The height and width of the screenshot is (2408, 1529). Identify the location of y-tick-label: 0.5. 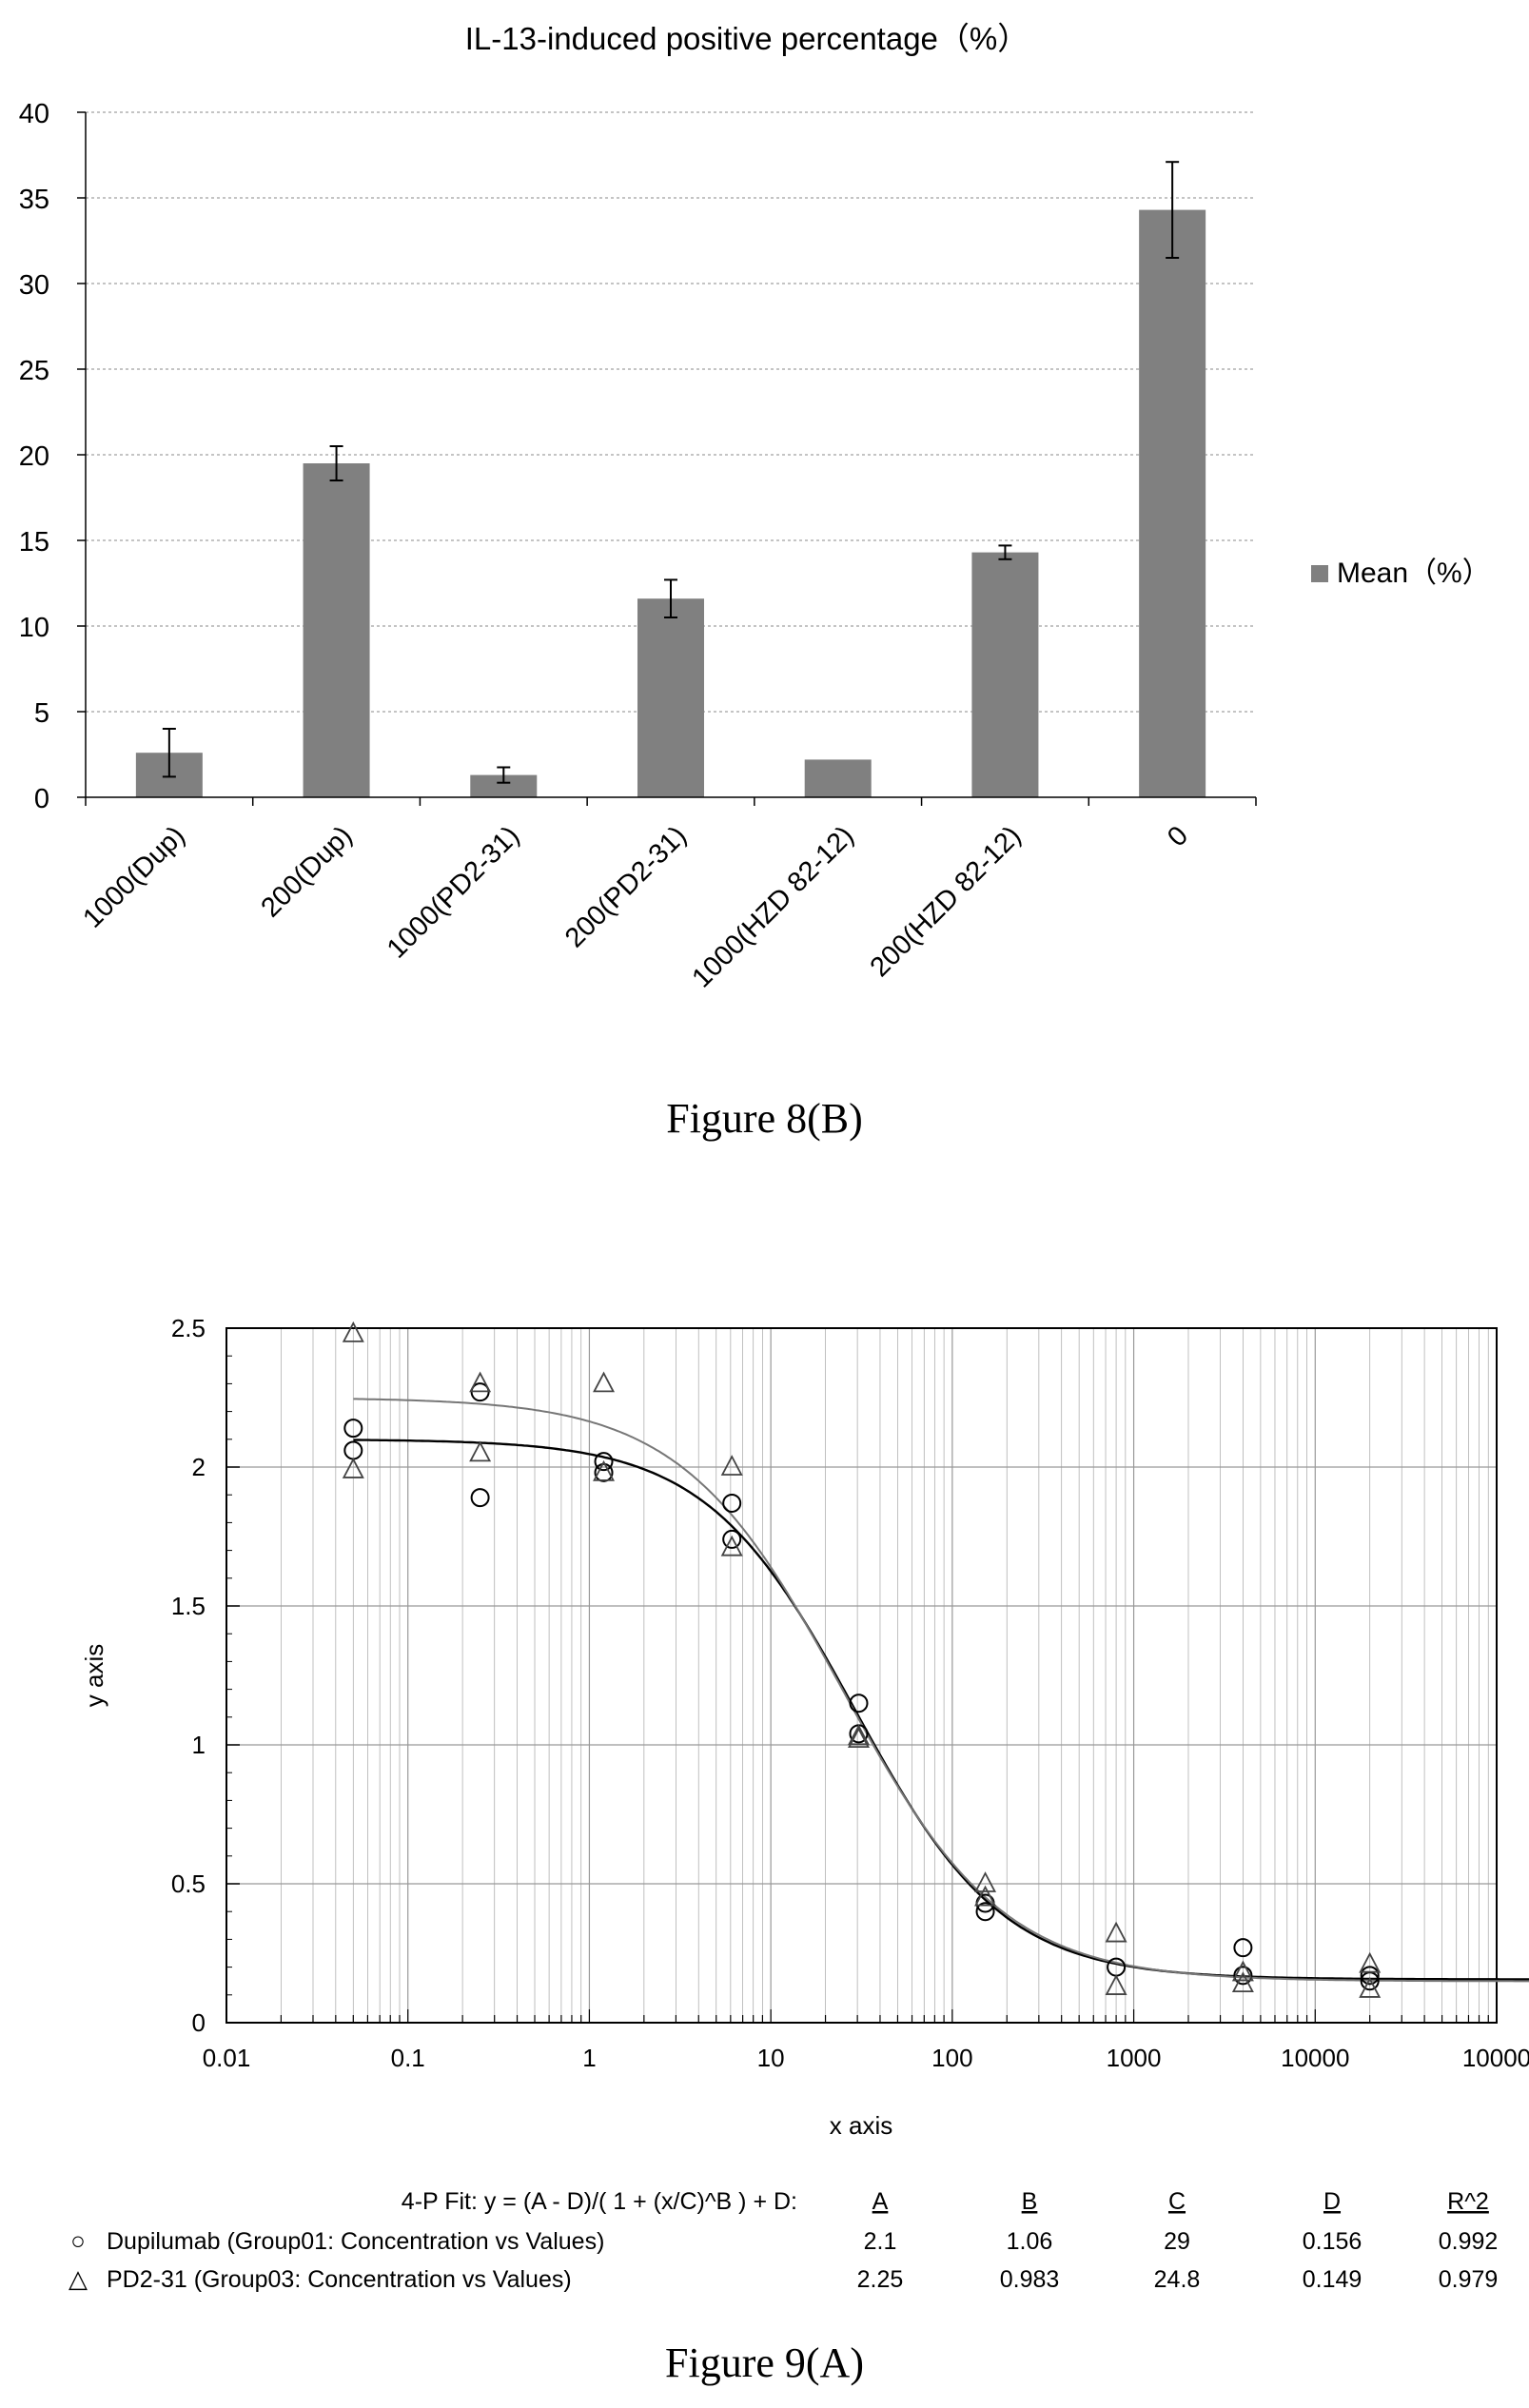
(188, 1884).